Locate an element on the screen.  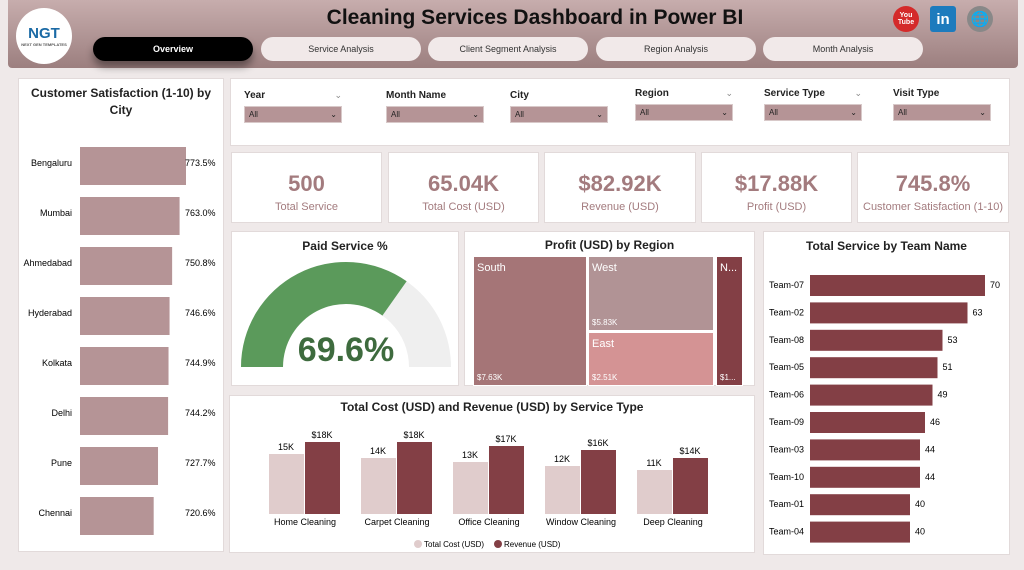
team-label: Team-05 is located at coordinates (786, 367).